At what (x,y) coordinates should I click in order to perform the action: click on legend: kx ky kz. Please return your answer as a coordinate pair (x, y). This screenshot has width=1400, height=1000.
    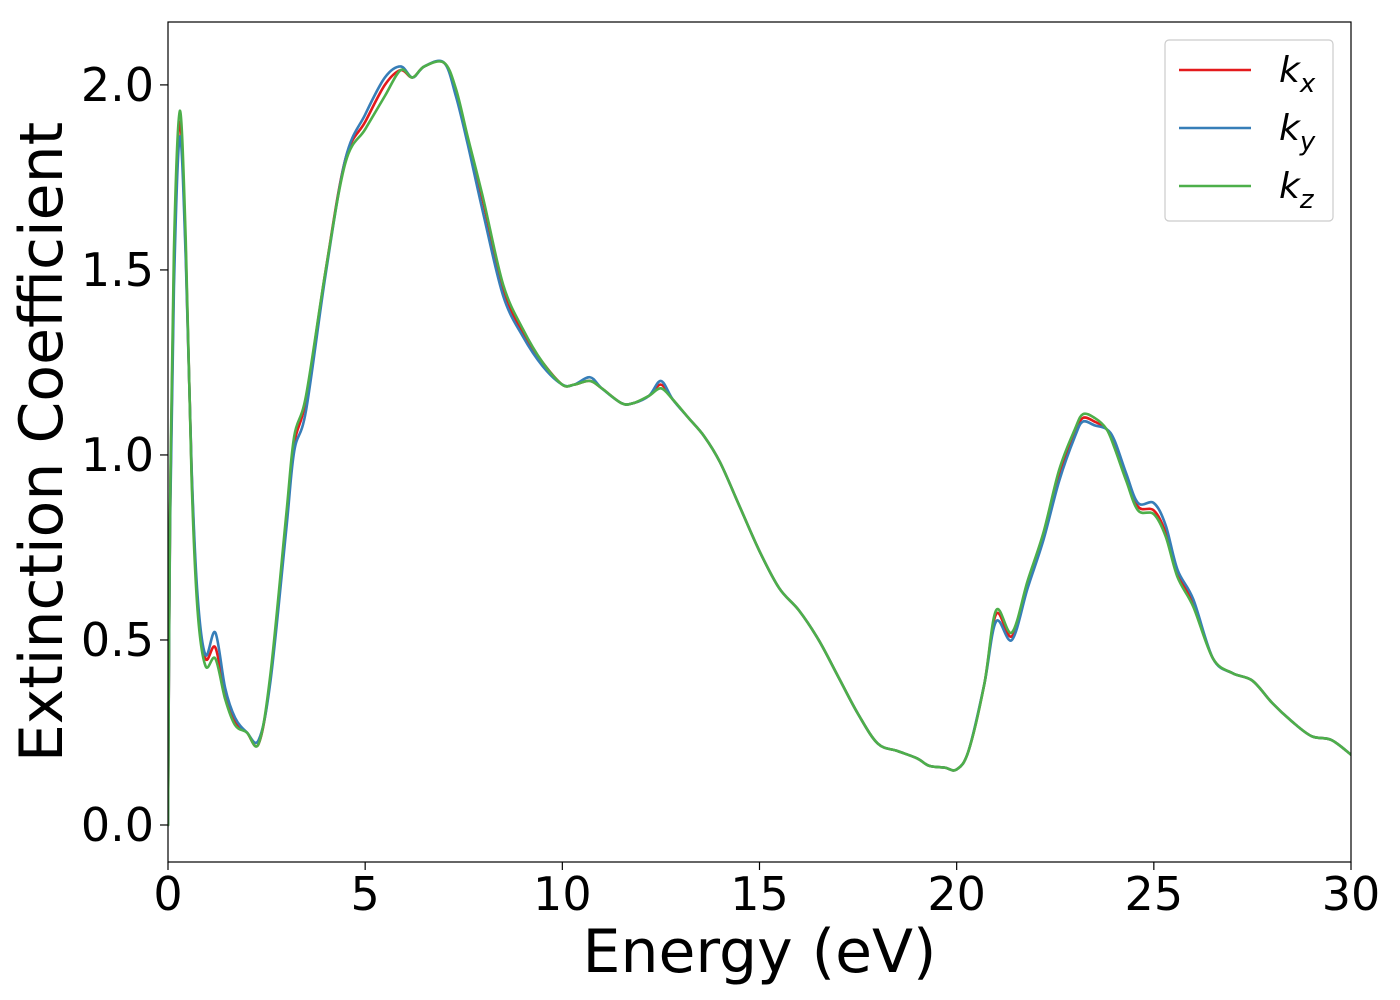
    Looking at the image, I should click on (1249, 130).